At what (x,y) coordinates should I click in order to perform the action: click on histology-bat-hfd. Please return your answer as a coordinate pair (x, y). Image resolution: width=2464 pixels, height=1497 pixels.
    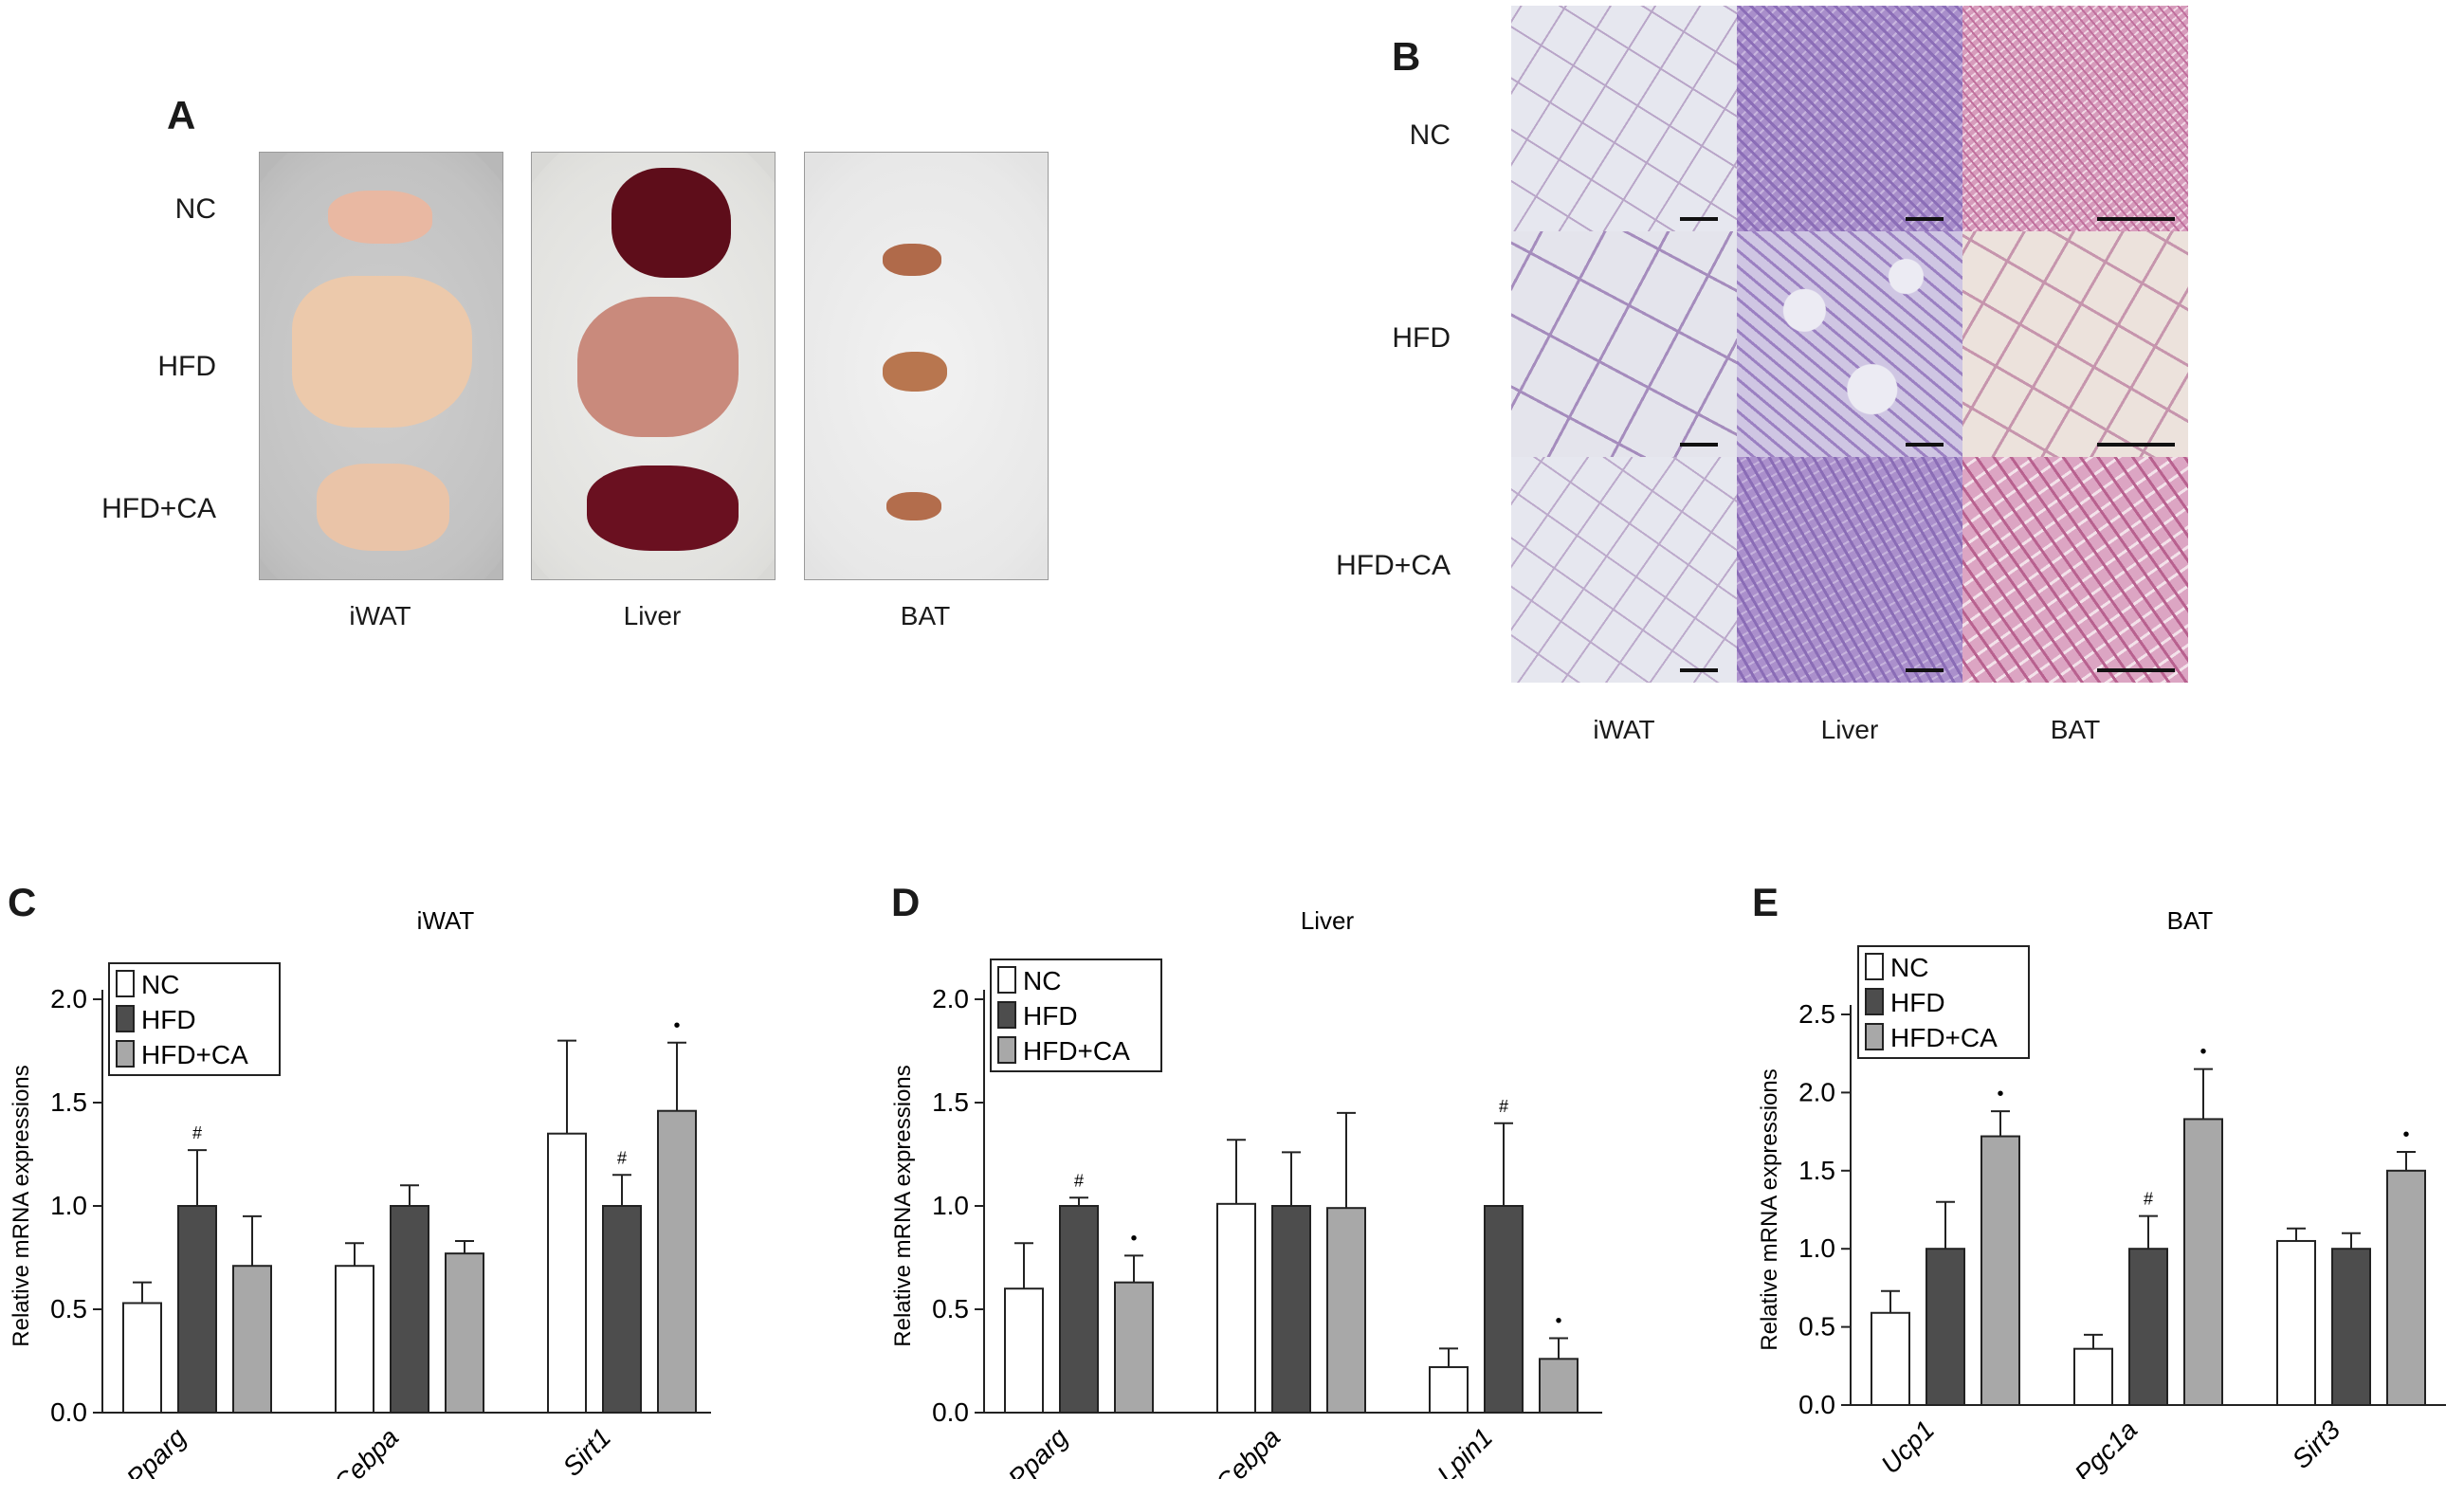
    Looking at the image, I should click on (2075, 344).